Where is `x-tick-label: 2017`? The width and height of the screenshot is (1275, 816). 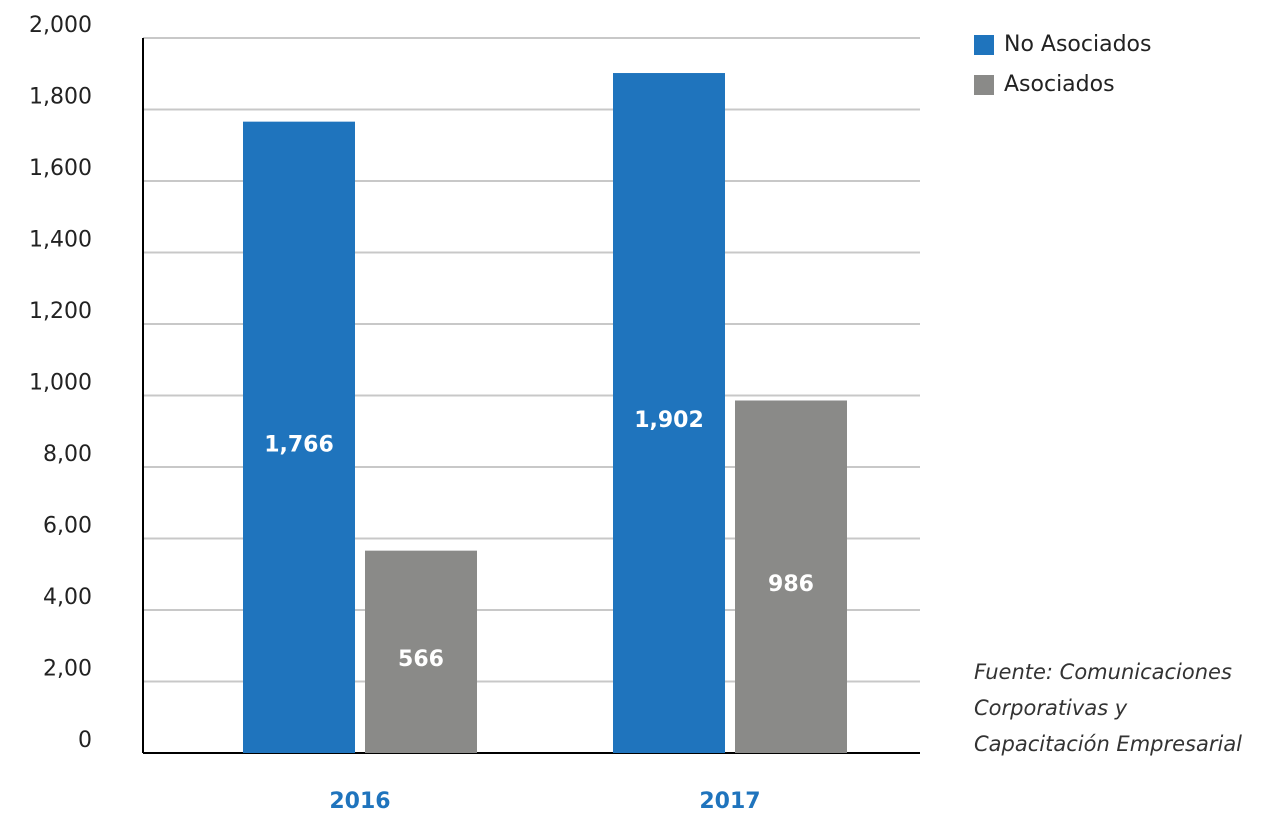 x-tick-label: 2017 is located at coordinates (729, 801).